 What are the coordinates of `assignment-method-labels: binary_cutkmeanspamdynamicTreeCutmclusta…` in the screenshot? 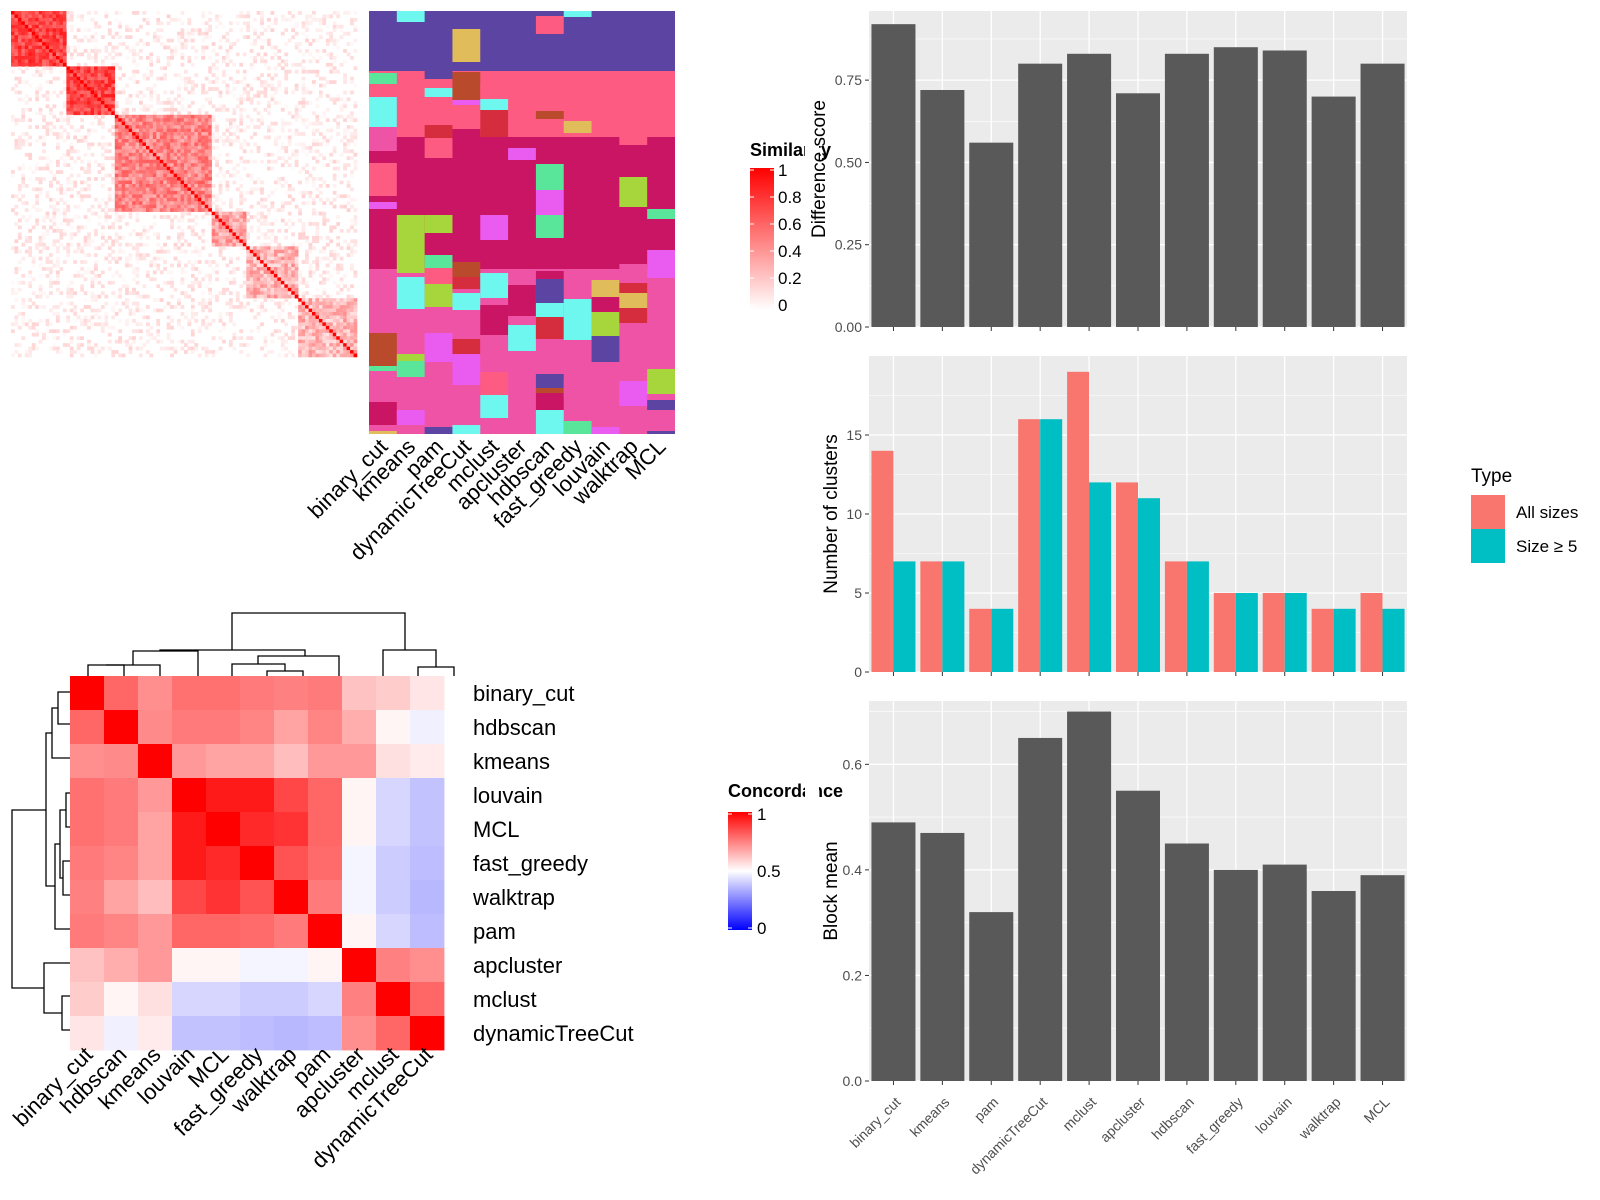 It's located at (487, 499).